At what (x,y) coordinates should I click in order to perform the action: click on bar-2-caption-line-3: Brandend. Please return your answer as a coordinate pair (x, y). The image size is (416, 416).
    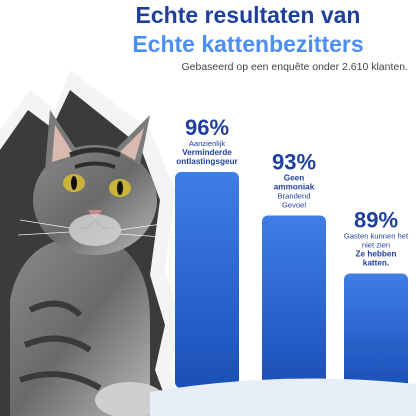
    Looking at the image, I should click on (294, 196).